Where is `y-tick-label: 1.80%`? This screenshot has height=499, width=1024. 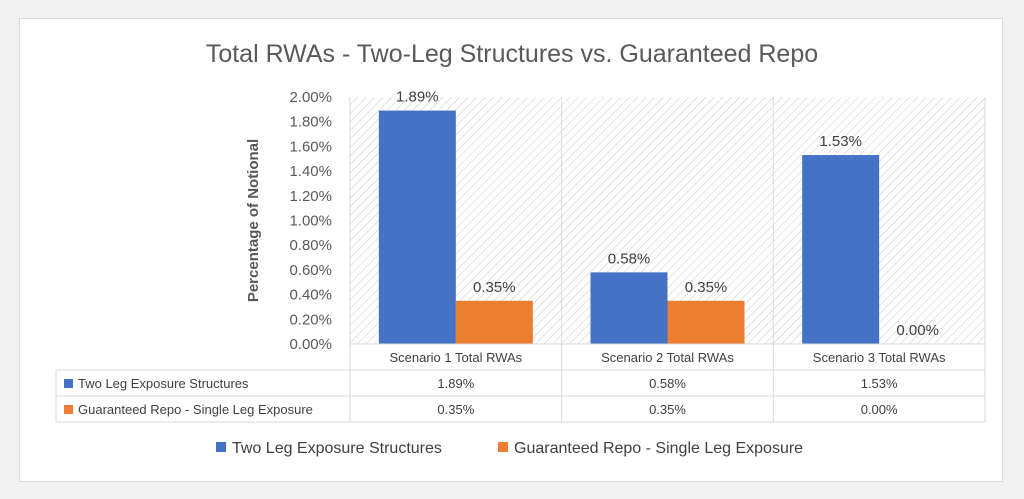
y-tick-label: 1.80% is located at coordinates (310, 122).